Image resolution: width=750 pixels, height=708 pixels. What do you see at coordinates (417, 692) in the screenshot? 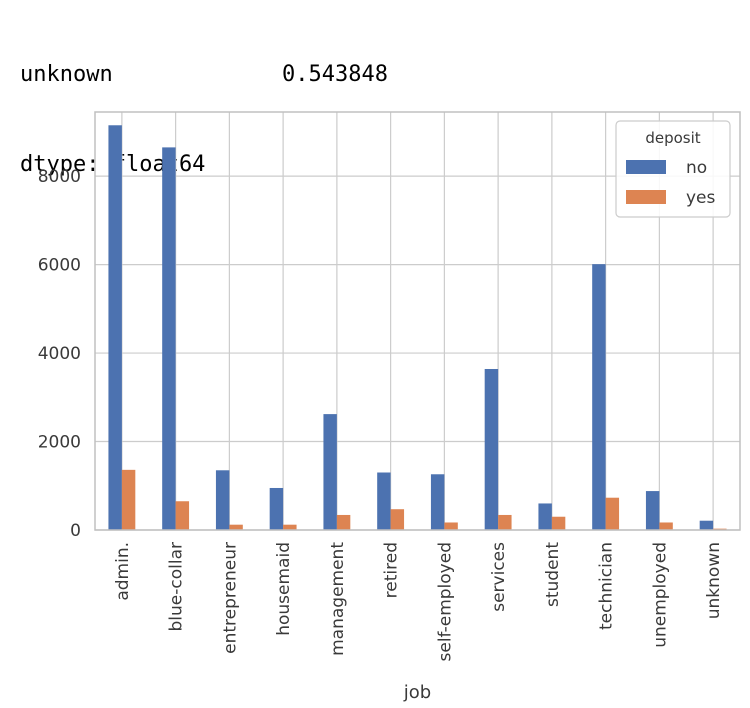
I see `x-axis-label: job` at bounding box center [417, 692].